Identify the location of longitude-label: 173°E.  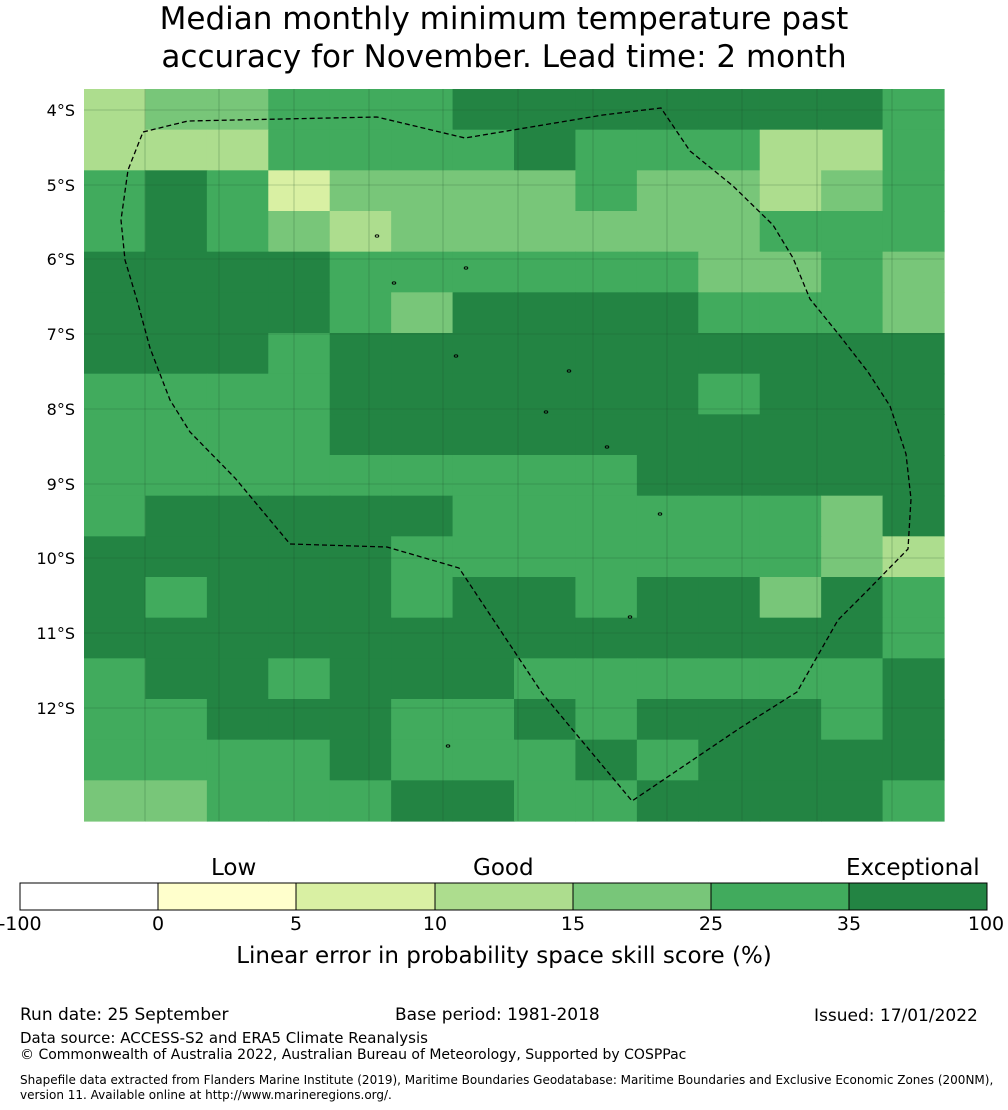
(145, 829).